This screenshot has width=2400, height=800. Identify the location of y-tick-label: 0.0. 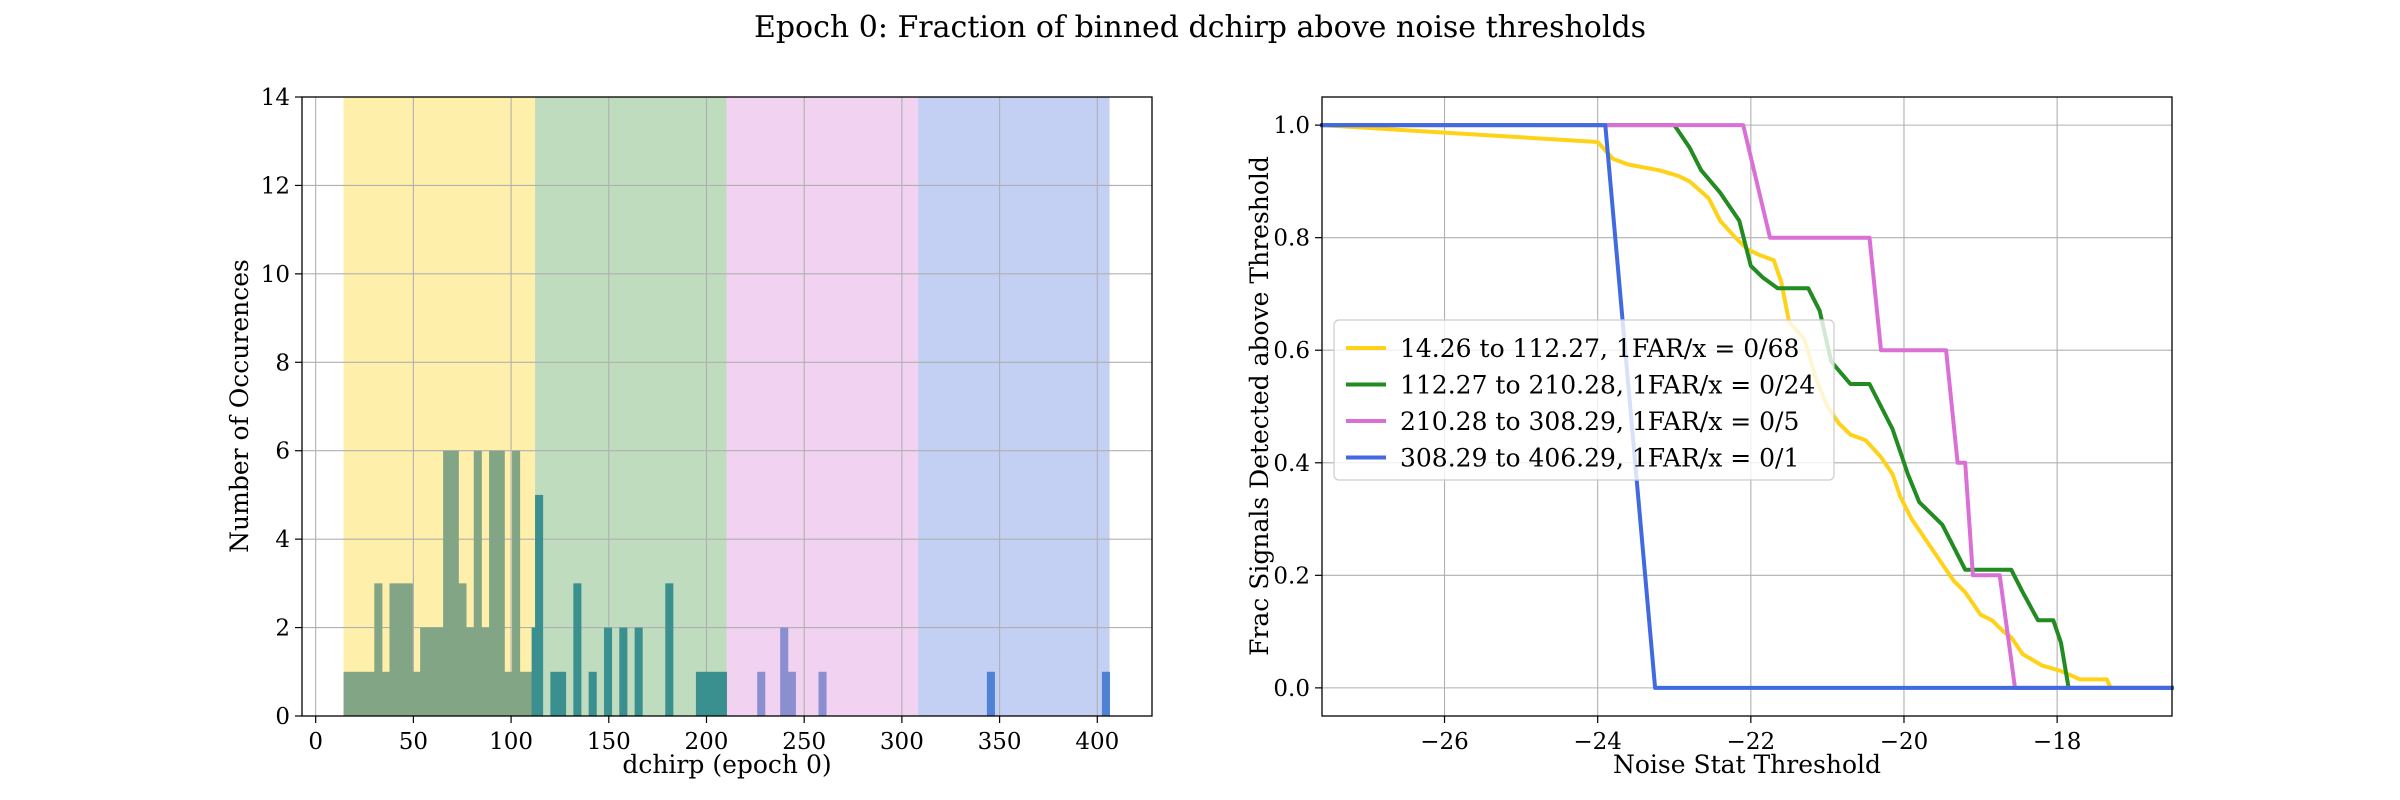
(1291, 689).